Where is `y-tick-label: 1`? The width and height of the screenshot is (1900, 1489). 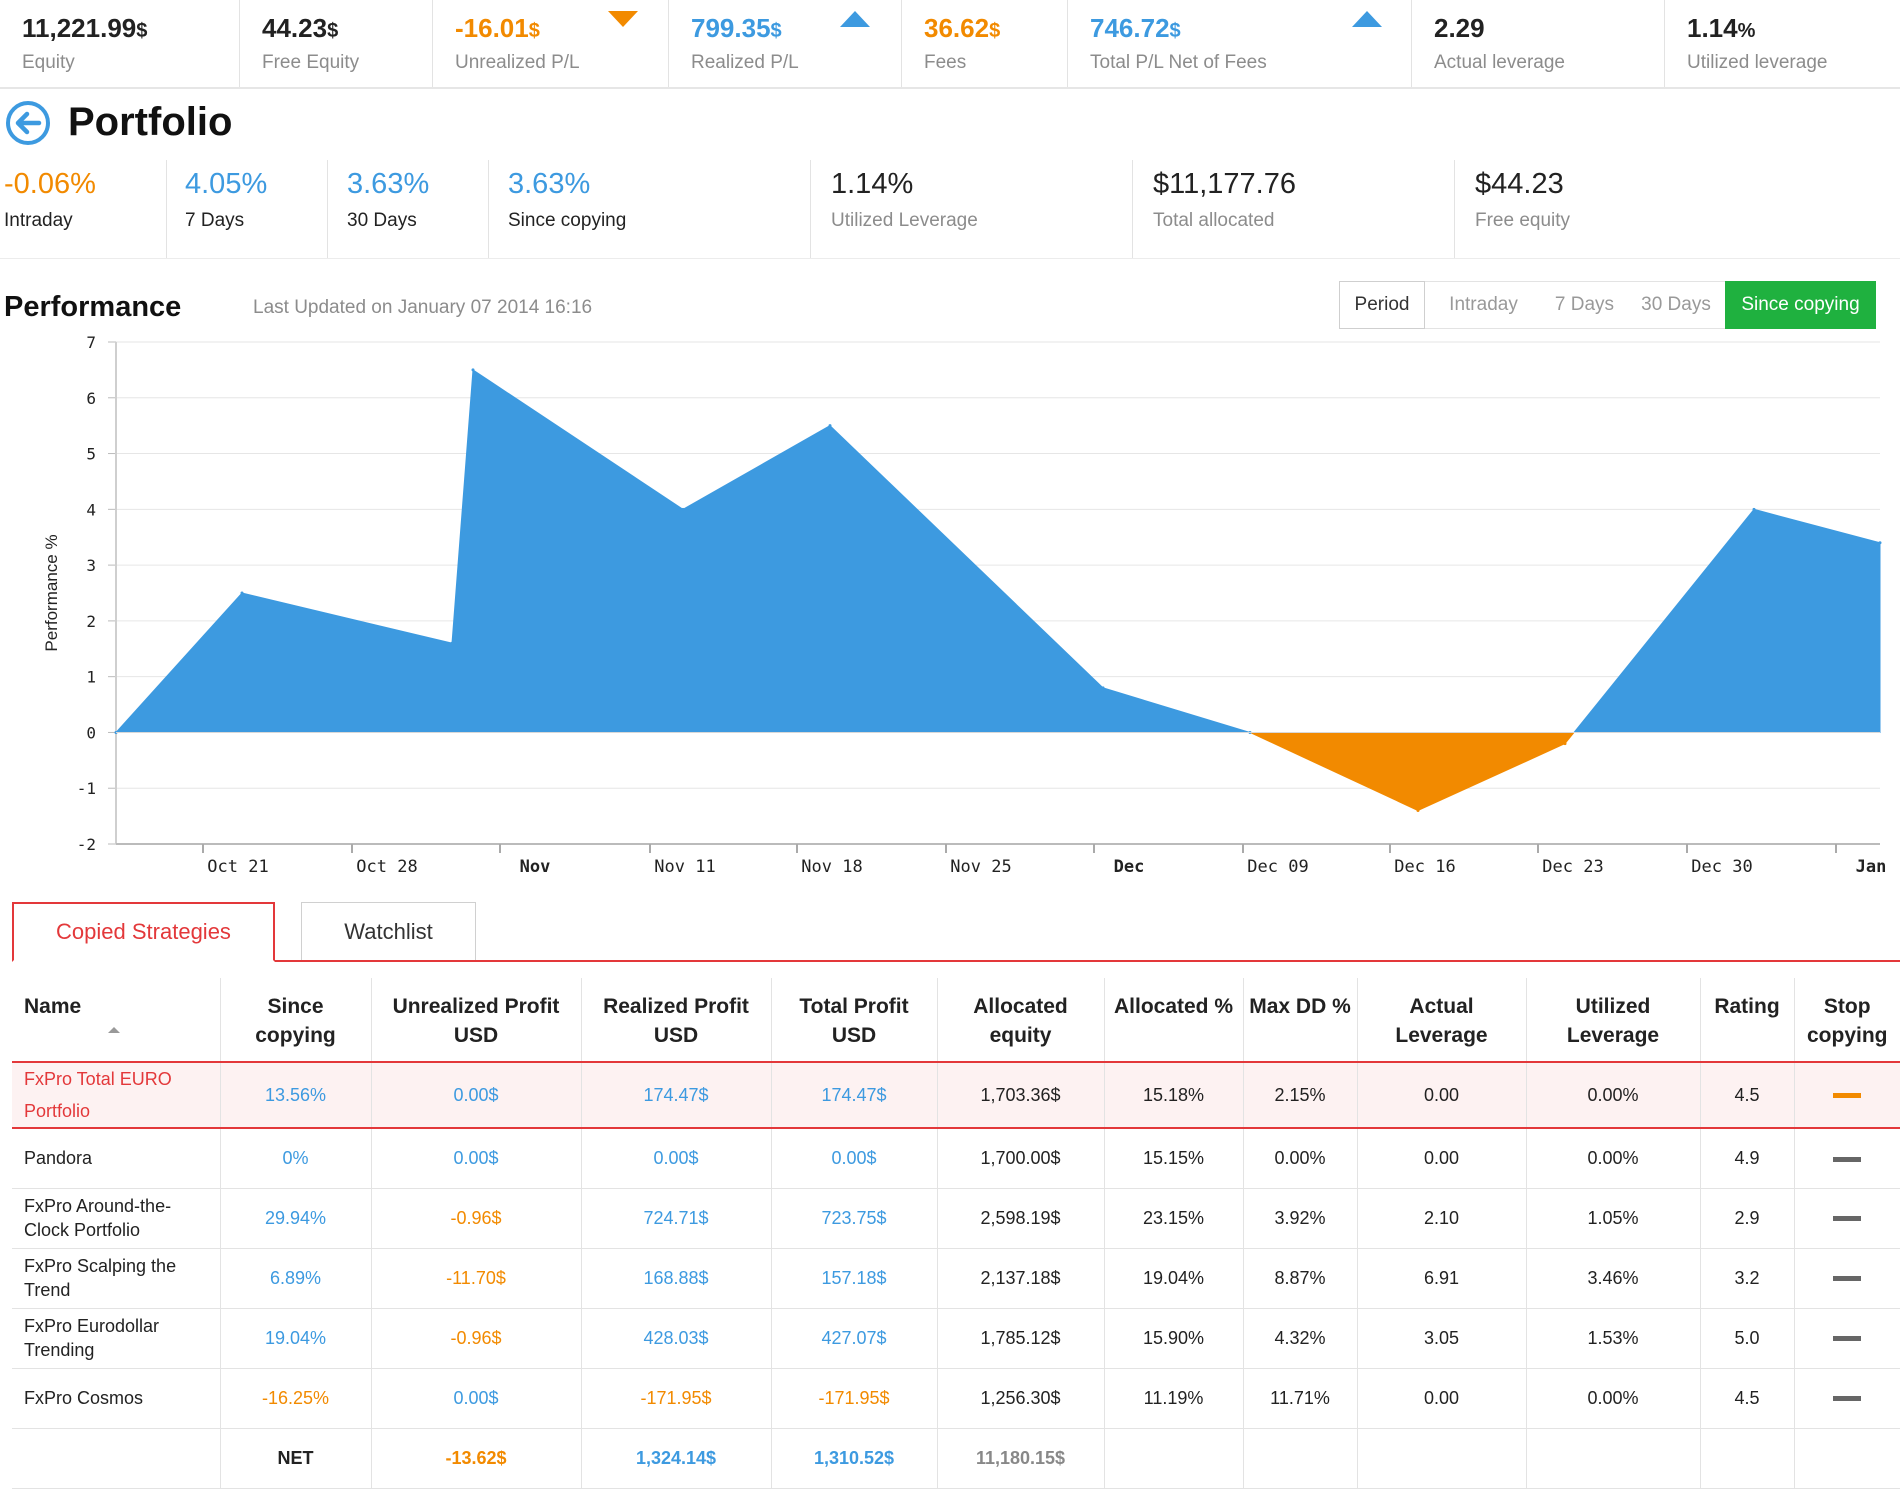
y-tick-label: 1 is located at coordinates (91, 677).